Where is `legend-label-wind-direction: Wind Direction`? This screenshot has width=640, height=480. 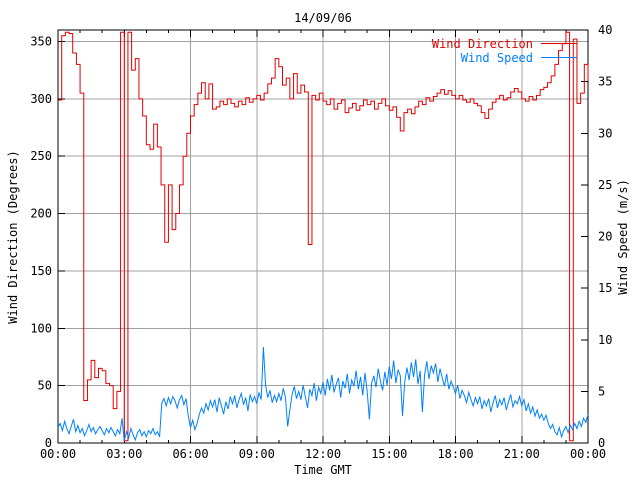
legend-label-wind-direction: Wind Direction is located at coordinates (482, 44).